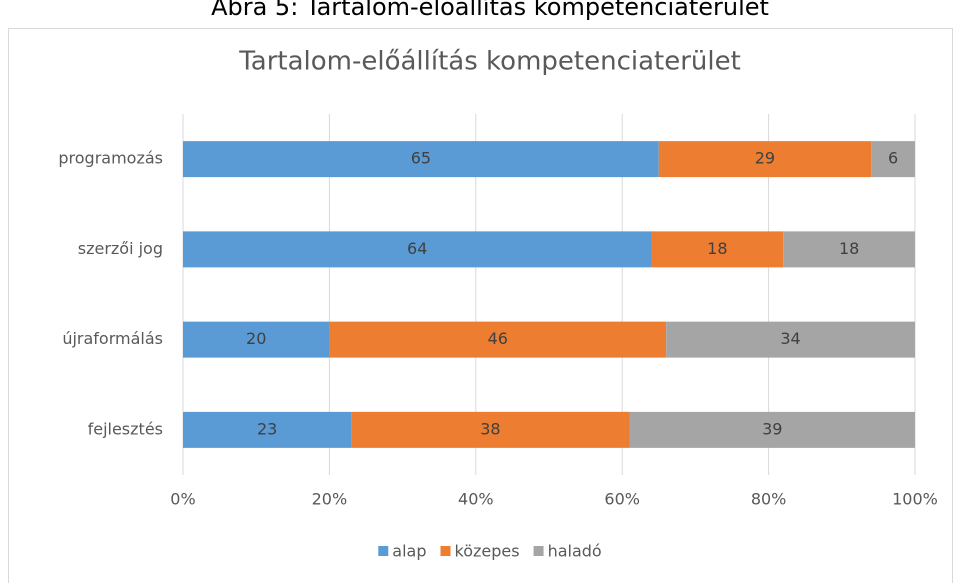 This screenshot has height=583, width=956. I want to click on x-tick-label: 100%, so click(915, 499).